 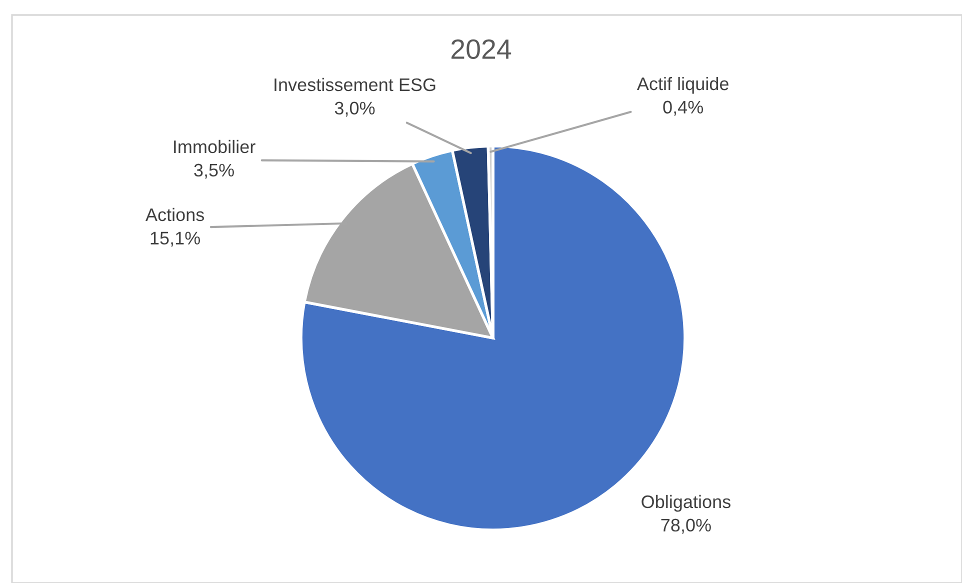 I want to click on slice-label: Investissement ESG, so click(x=355, y=85).